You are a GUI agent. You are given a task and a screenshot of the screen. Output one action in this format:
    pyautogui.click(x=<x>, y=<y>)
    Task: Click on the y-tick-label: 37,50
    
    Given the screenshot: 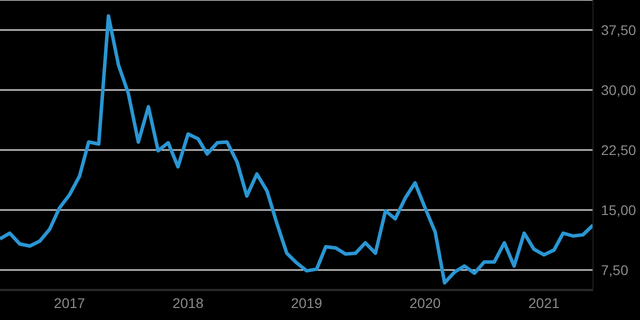 What is the action you would take?
    pyautogui.click(x=618, y=30)
    